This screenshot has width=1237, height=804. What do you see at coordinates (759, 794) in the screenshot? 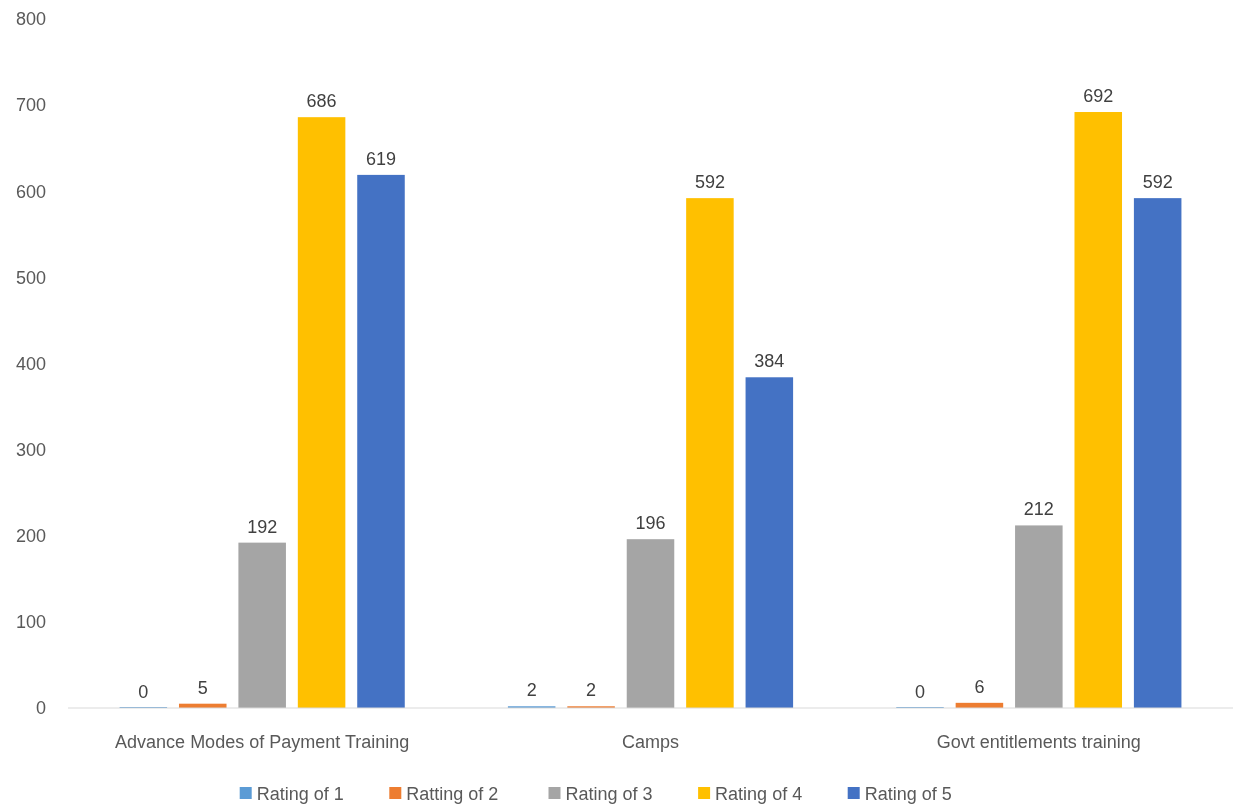
I see `legend-label: Rating of 4` at bounding box center [759, 794].